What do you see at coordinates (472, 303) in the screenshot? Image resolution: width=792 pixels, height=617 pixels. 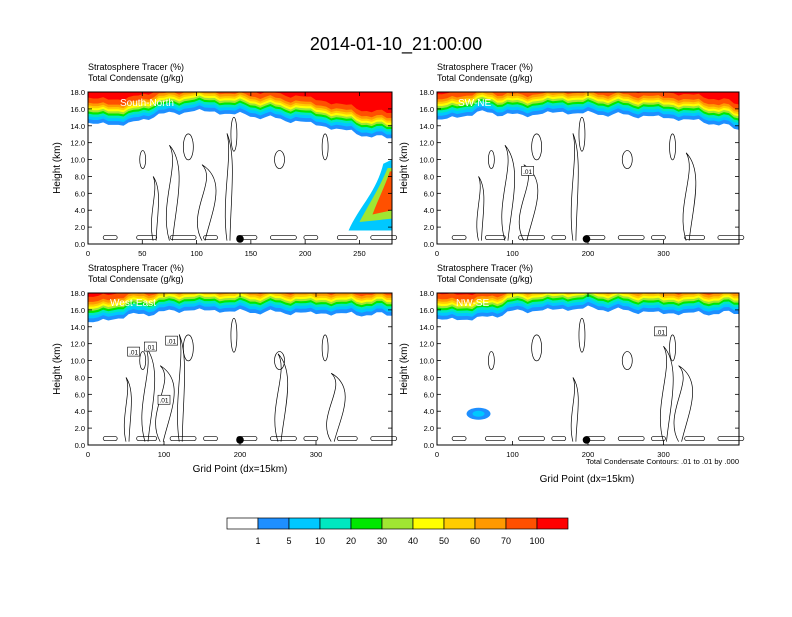 I see `panel-label: NW-SE` at bounding box center [472, 303].